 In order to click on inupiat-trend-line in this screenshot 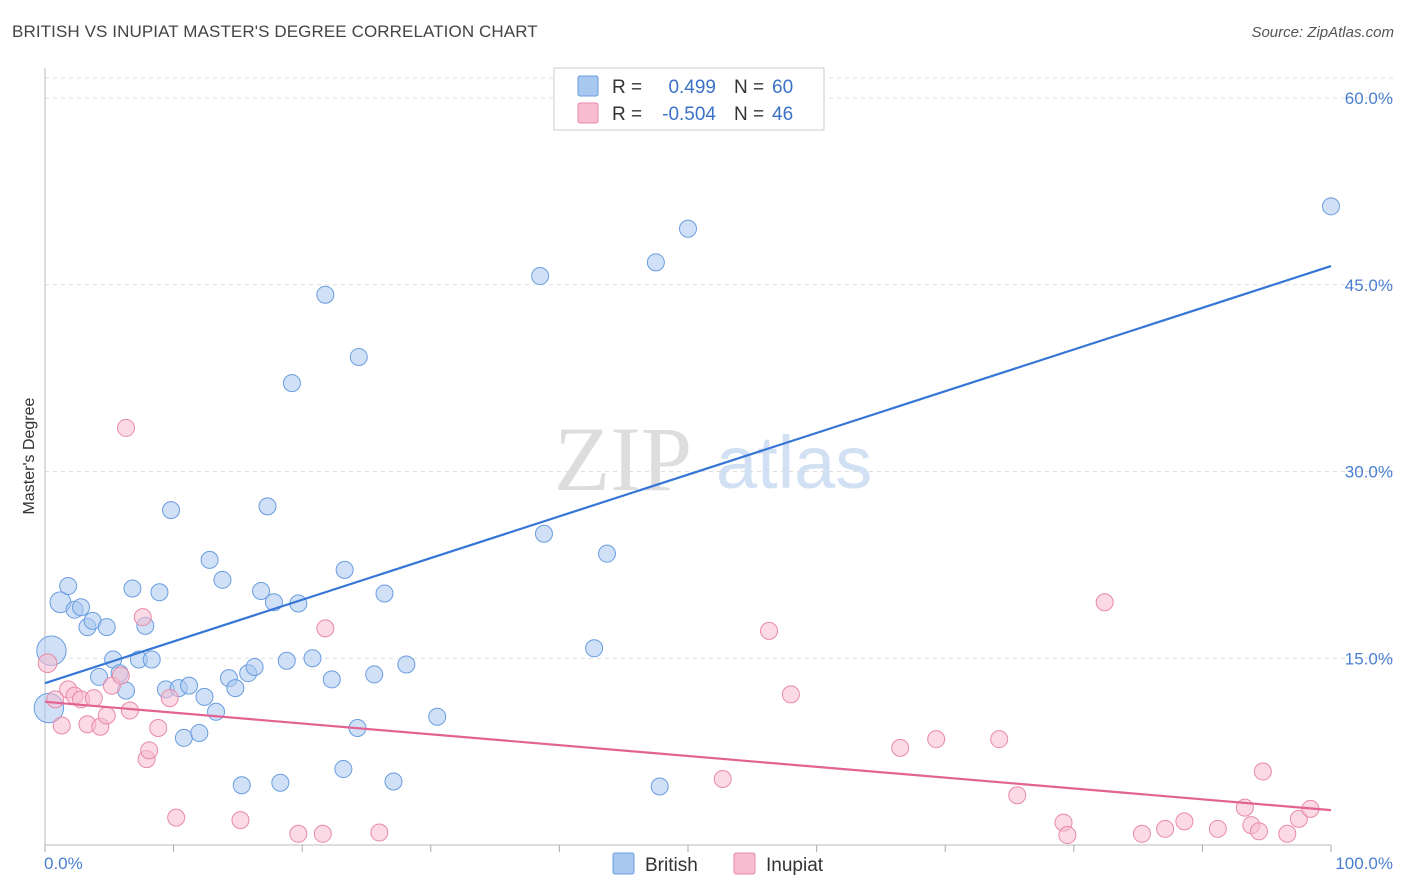, I will do `click(688, 756)`.